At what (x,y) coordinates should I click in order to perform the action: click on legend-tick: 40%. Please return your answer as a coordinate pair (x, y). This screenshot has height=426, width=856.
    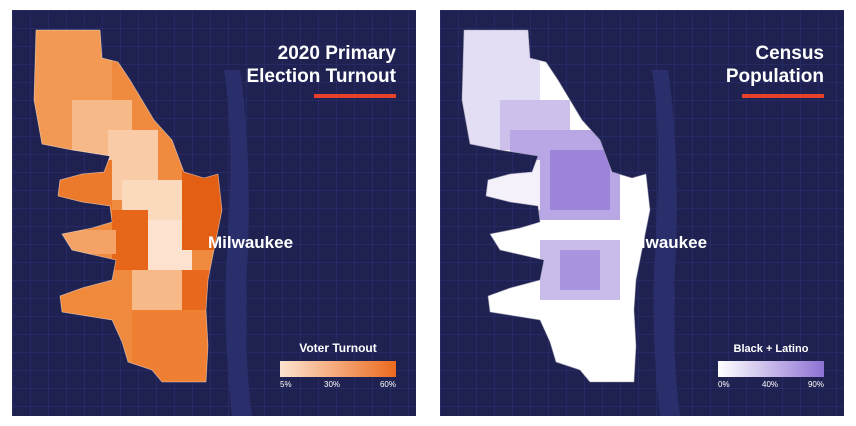
    Looking at the image, I should click on (770, 384).